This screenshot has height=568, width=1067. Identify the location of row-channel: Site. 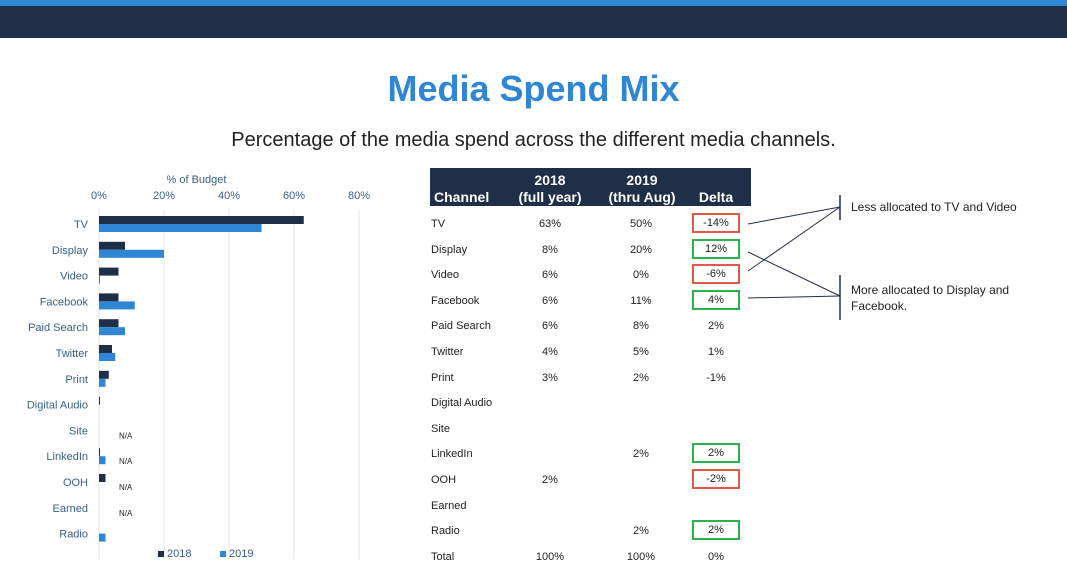
(440, 429).